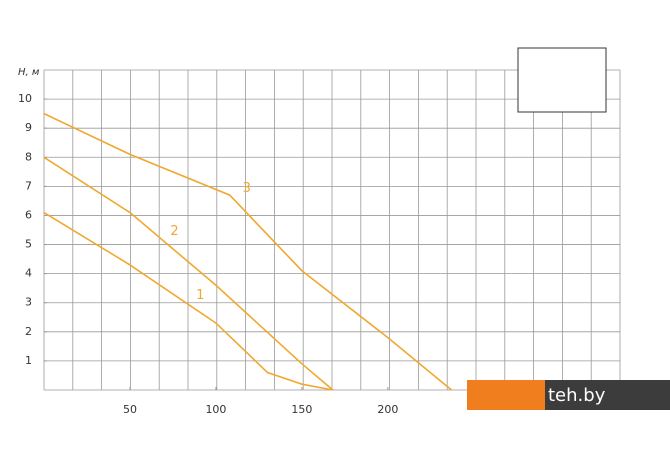  What do you see at coordinates (130, 409) in the screenshot?
I see `x-tick-label: 50` at bounding box center [130, 409].